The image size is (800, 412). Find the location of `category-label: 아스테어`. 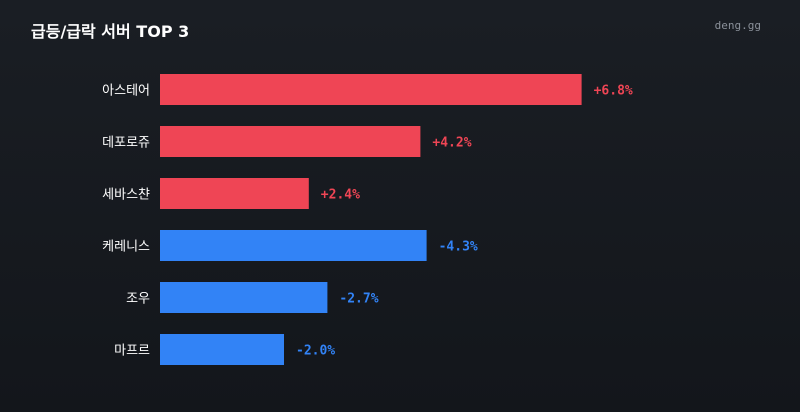

category-label: 아스테어 is located at coordinates (126, 91).